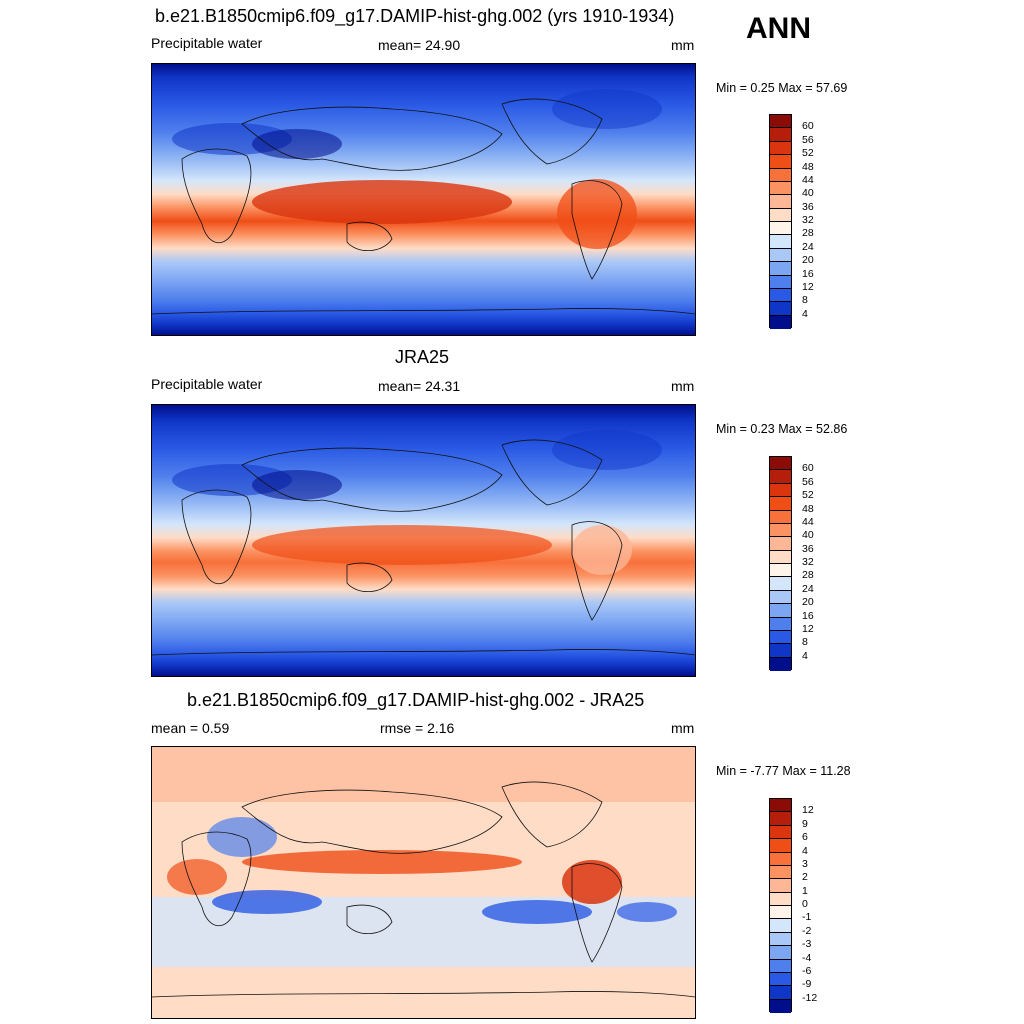  I want to click on colorbar-tick-label: 1, so click(805, 890).